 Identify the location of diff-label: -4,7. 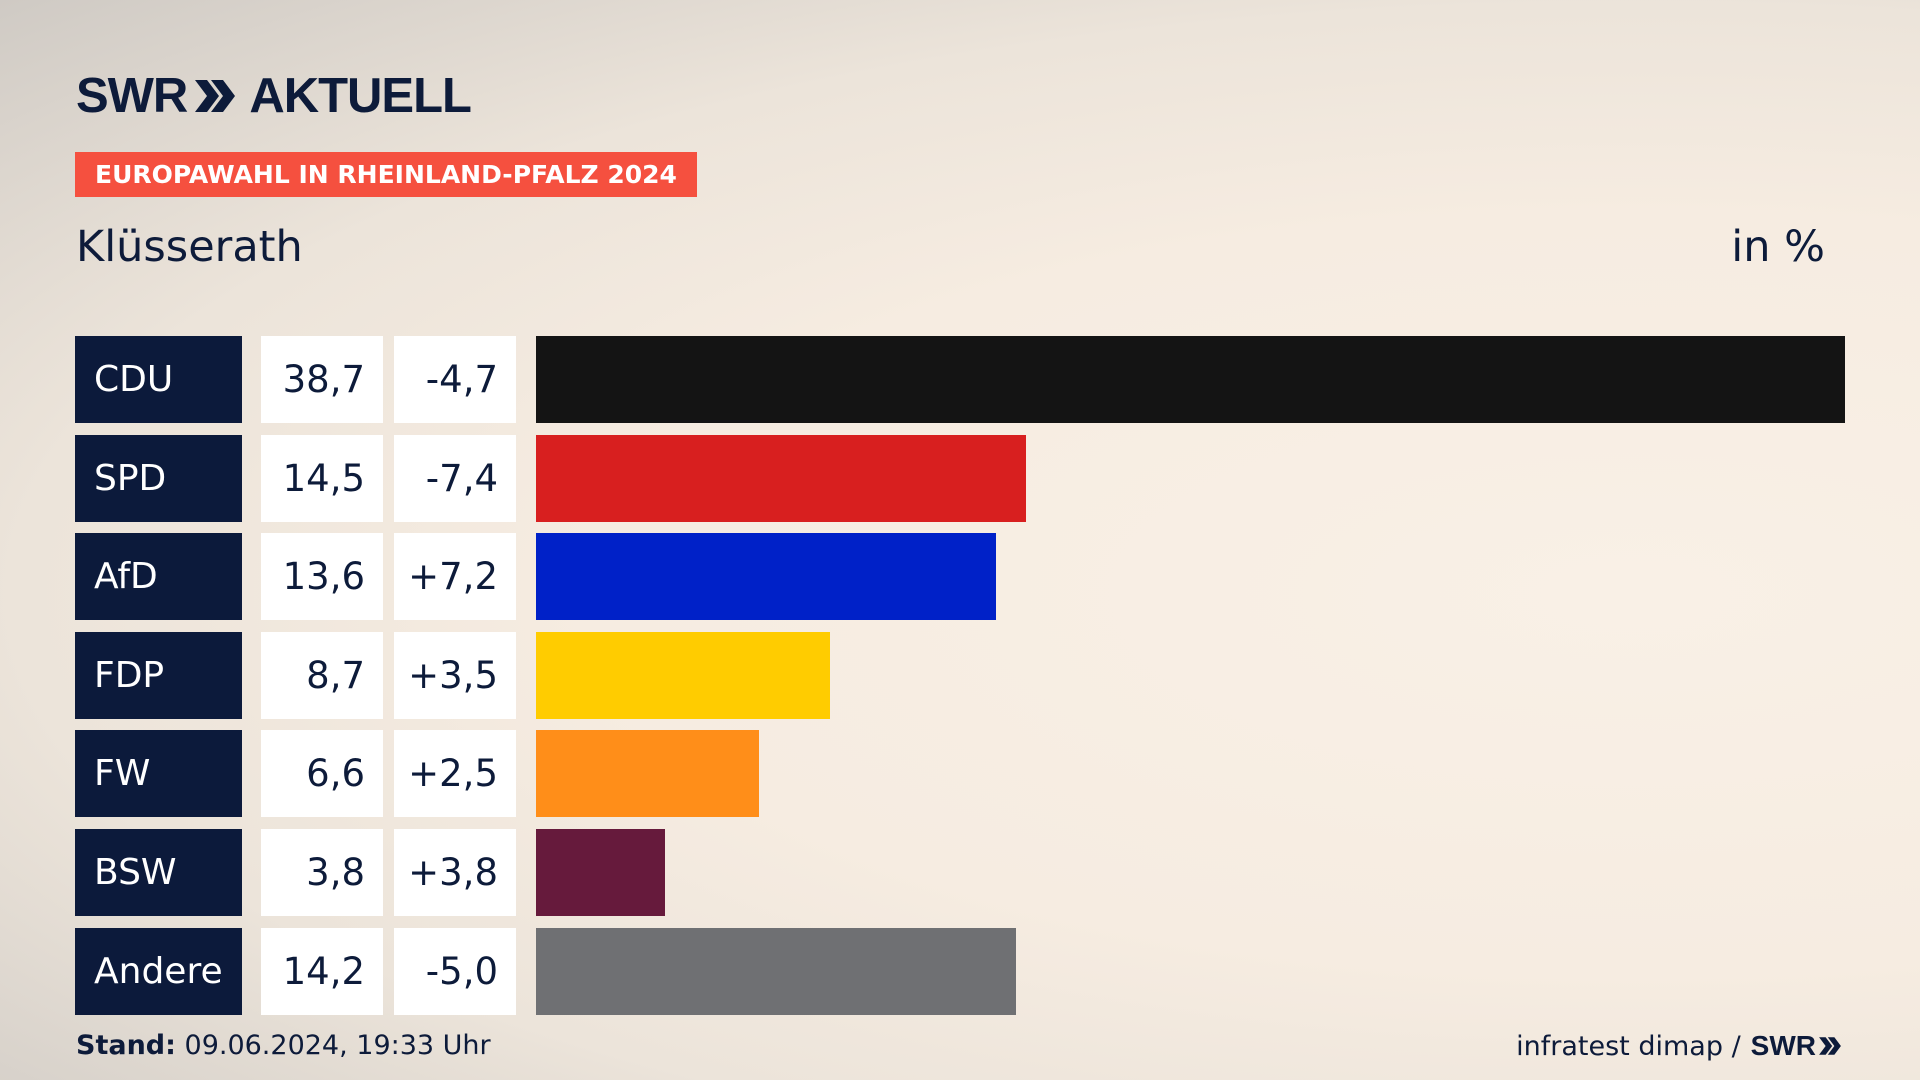
(455, 379).